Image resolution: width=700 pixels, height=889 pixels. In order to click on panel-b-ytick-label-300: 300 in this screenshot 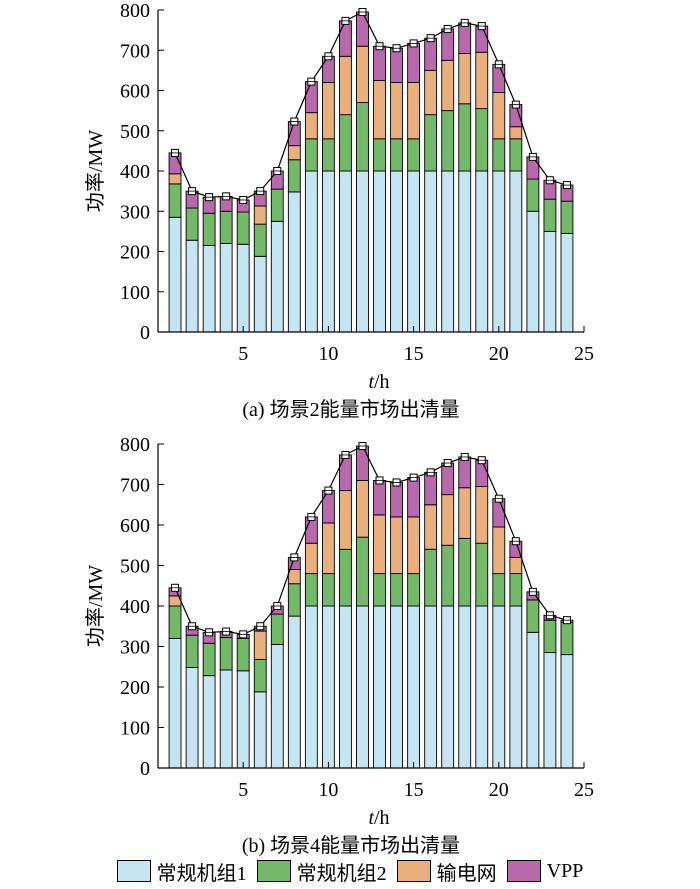, I will do `click(135, 648)`.